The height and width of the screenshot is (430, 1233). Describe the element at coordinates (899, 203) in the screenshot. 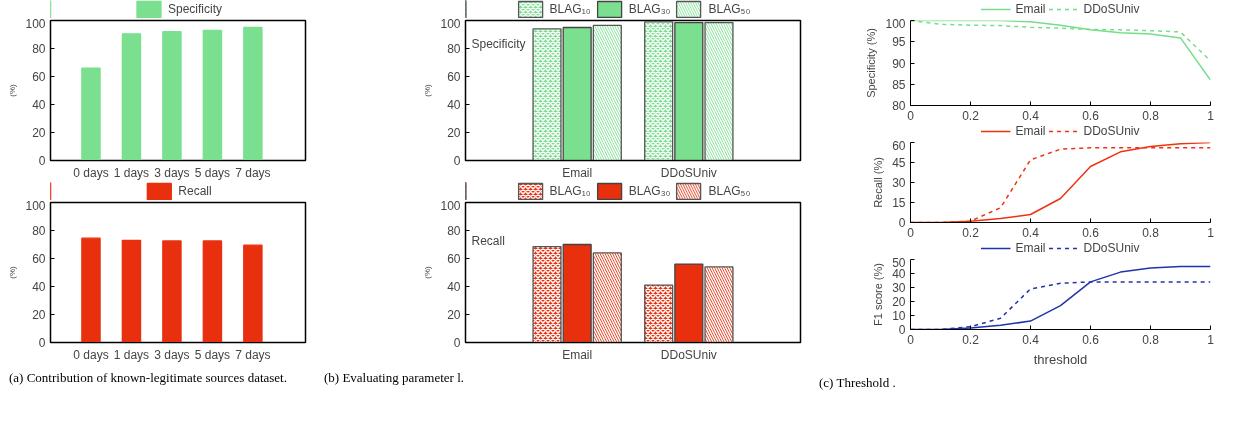

I see `y-tick-label: 15` at that location.